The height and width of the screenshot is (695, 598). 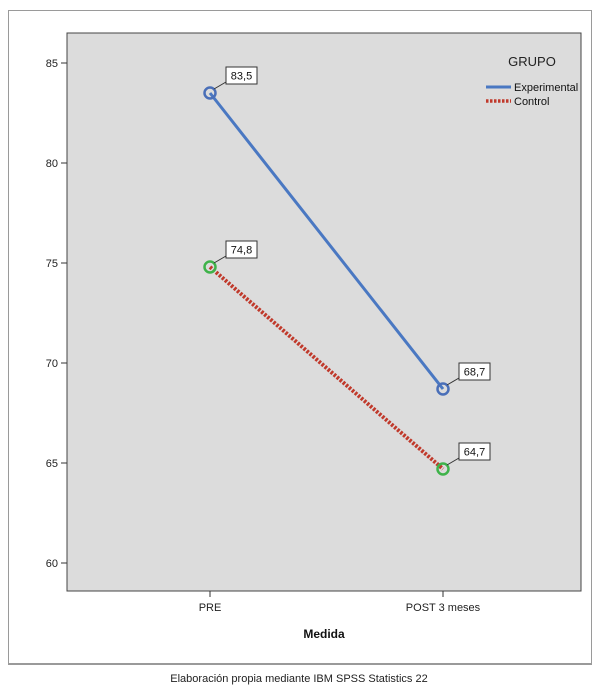 I want to click on legend-label-experimental: Experimental, so click(x=546, y=88).